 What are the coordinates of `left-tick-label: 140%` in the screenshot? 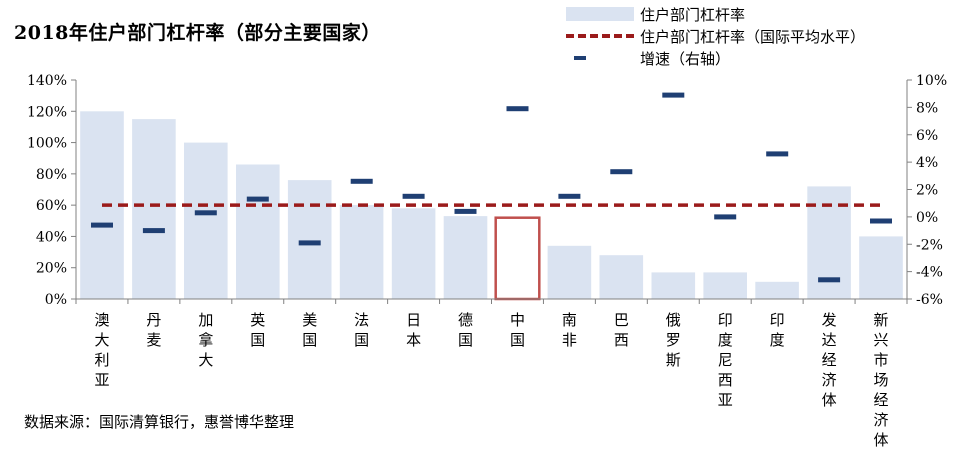 It's located at (47, 81).